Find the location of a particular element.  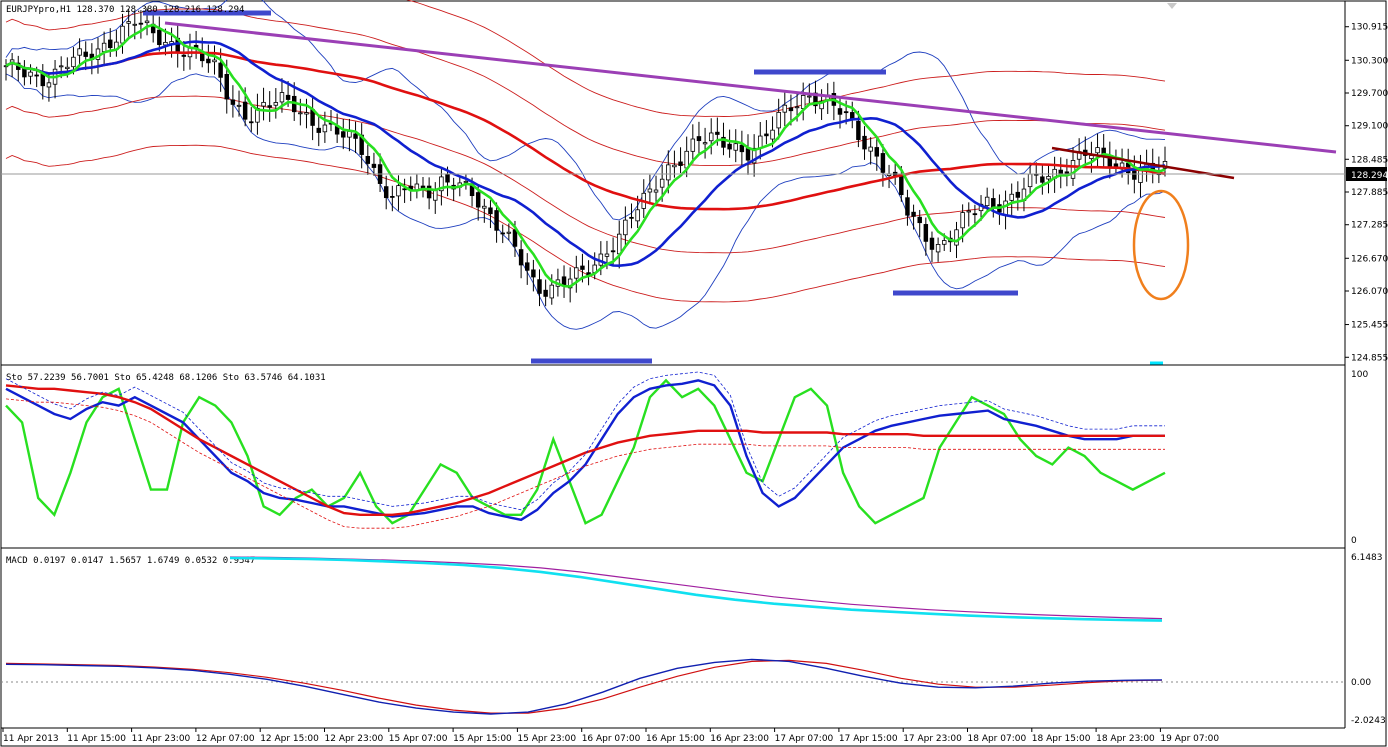

time-tick-label: 11 Apr 15:00 is located at coordinates (96, 739).